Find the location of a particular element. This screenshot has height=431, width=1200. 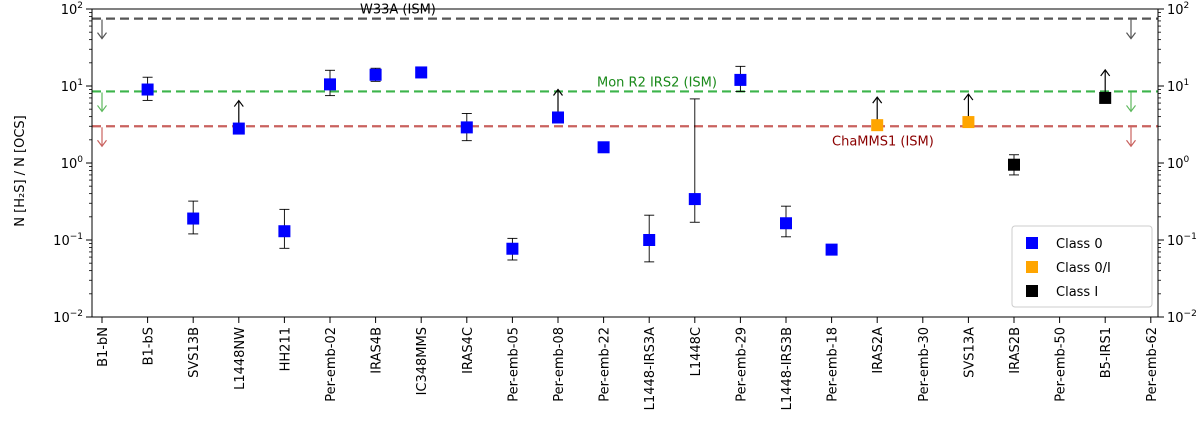

x-tick-label: B1-bS is located at coordinates (149, 346).